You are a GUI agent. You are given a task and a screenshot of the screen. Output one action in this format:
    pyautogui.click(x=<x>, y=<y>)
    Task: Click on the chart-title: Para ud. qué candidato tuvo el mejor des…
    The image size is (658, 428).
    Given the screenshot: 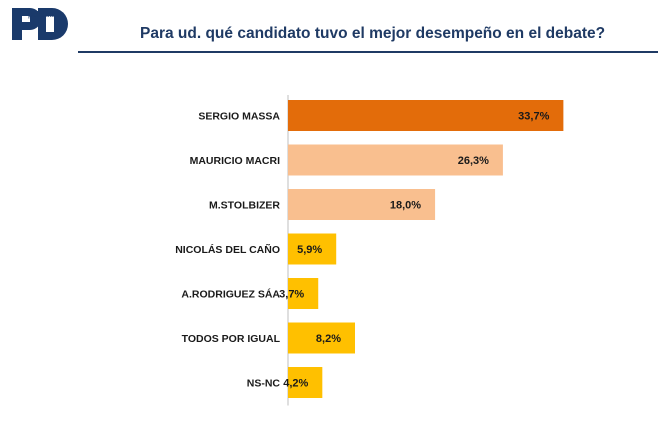 What is the action you would take?
    pyautogui.click(x=373, y=33)
    